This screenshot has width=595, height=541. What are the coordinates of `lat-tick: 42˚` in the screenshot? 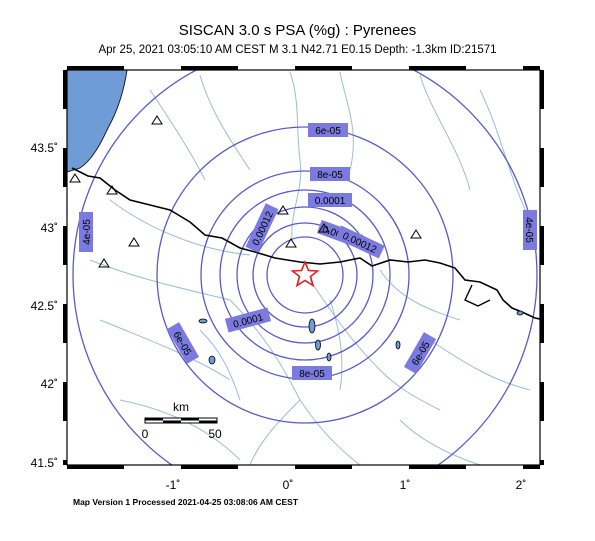 It's located at (49, 384).